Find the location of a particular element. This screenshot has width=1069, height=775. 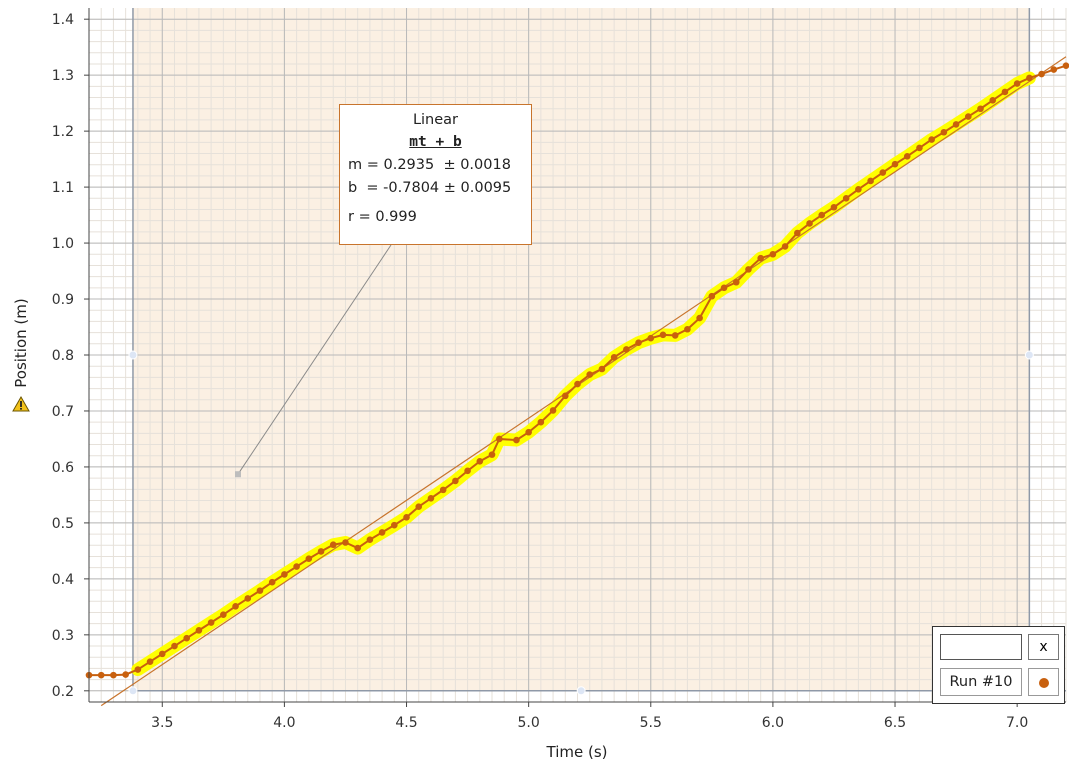

x-tick-label: 4.5 is located at coordinates (406, 723).